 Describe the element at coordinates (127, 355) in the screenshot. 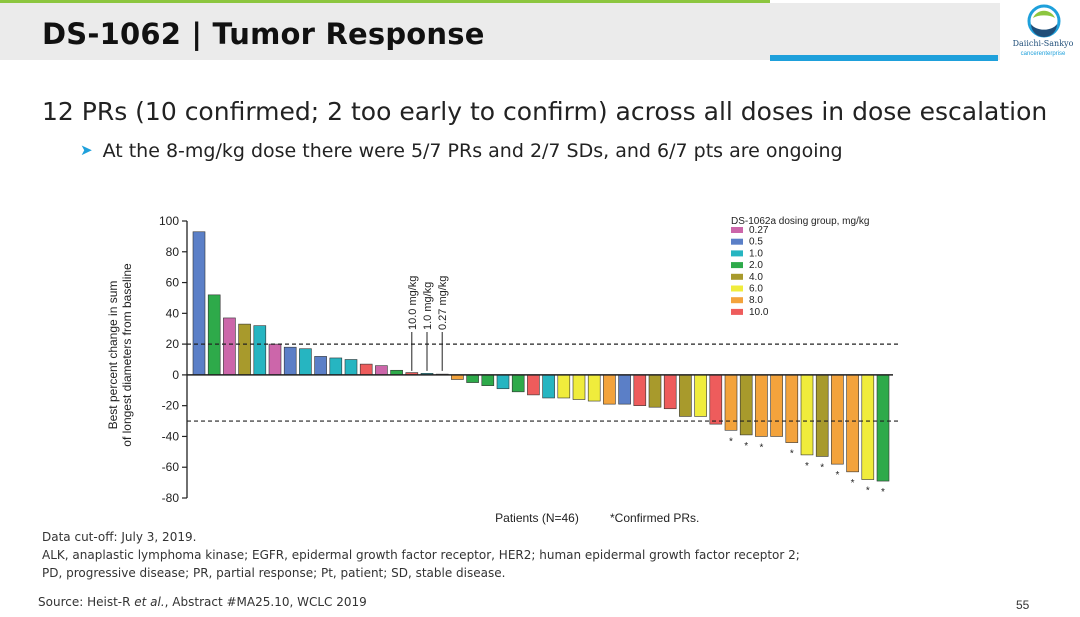

I see `y-axis-label-line-2: of longest diameters from baseline` at that location.